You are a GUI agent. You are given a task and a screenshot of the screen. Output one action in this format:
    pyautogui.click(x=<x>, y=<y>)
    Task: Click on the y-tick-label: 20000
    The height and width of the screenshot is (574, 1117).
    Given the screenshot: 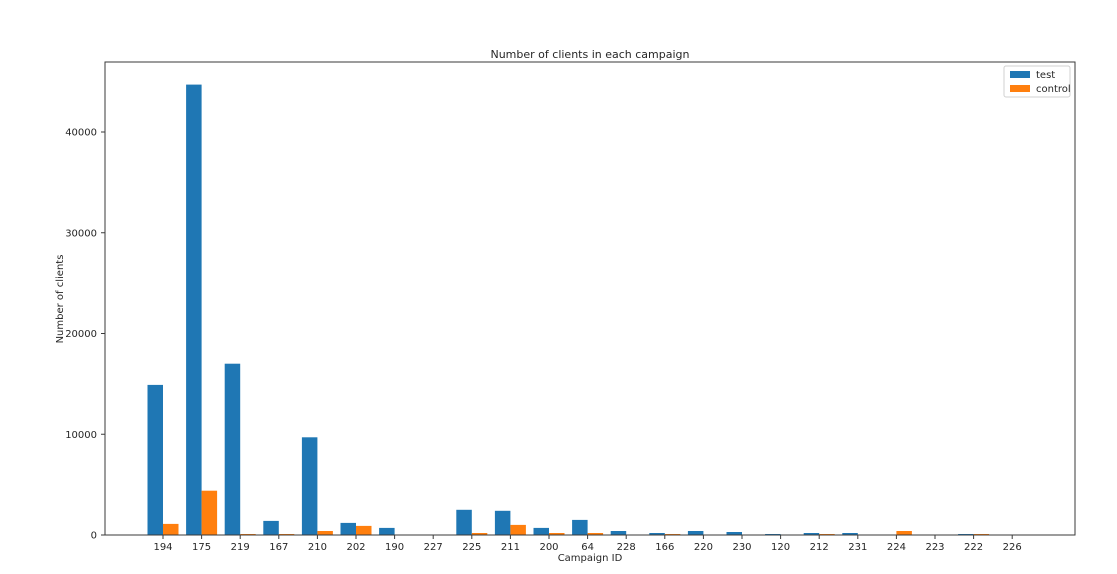 What is the action you would take?
    pyautogui.click(x=81, y=334)
    